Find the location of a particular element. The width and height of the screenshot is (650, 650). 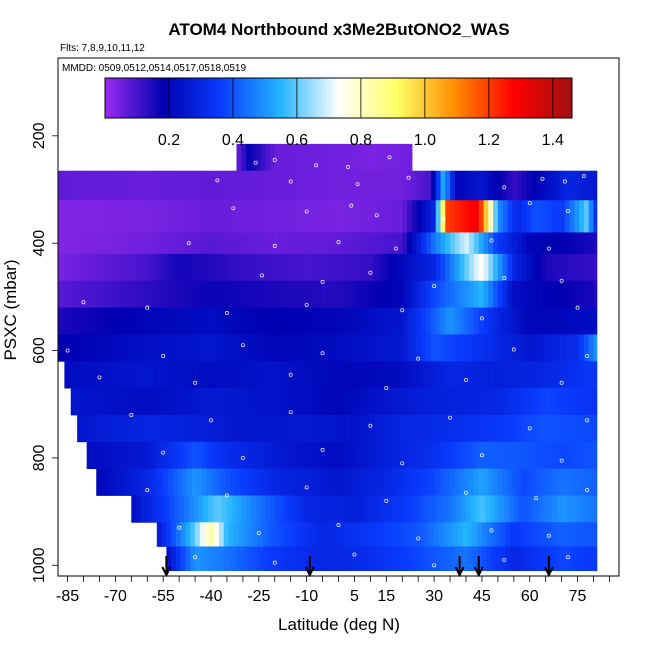

dates-label: MMDD: 0509,0512,0514,0517,0518,0519 is located at coordinates (154, 68).